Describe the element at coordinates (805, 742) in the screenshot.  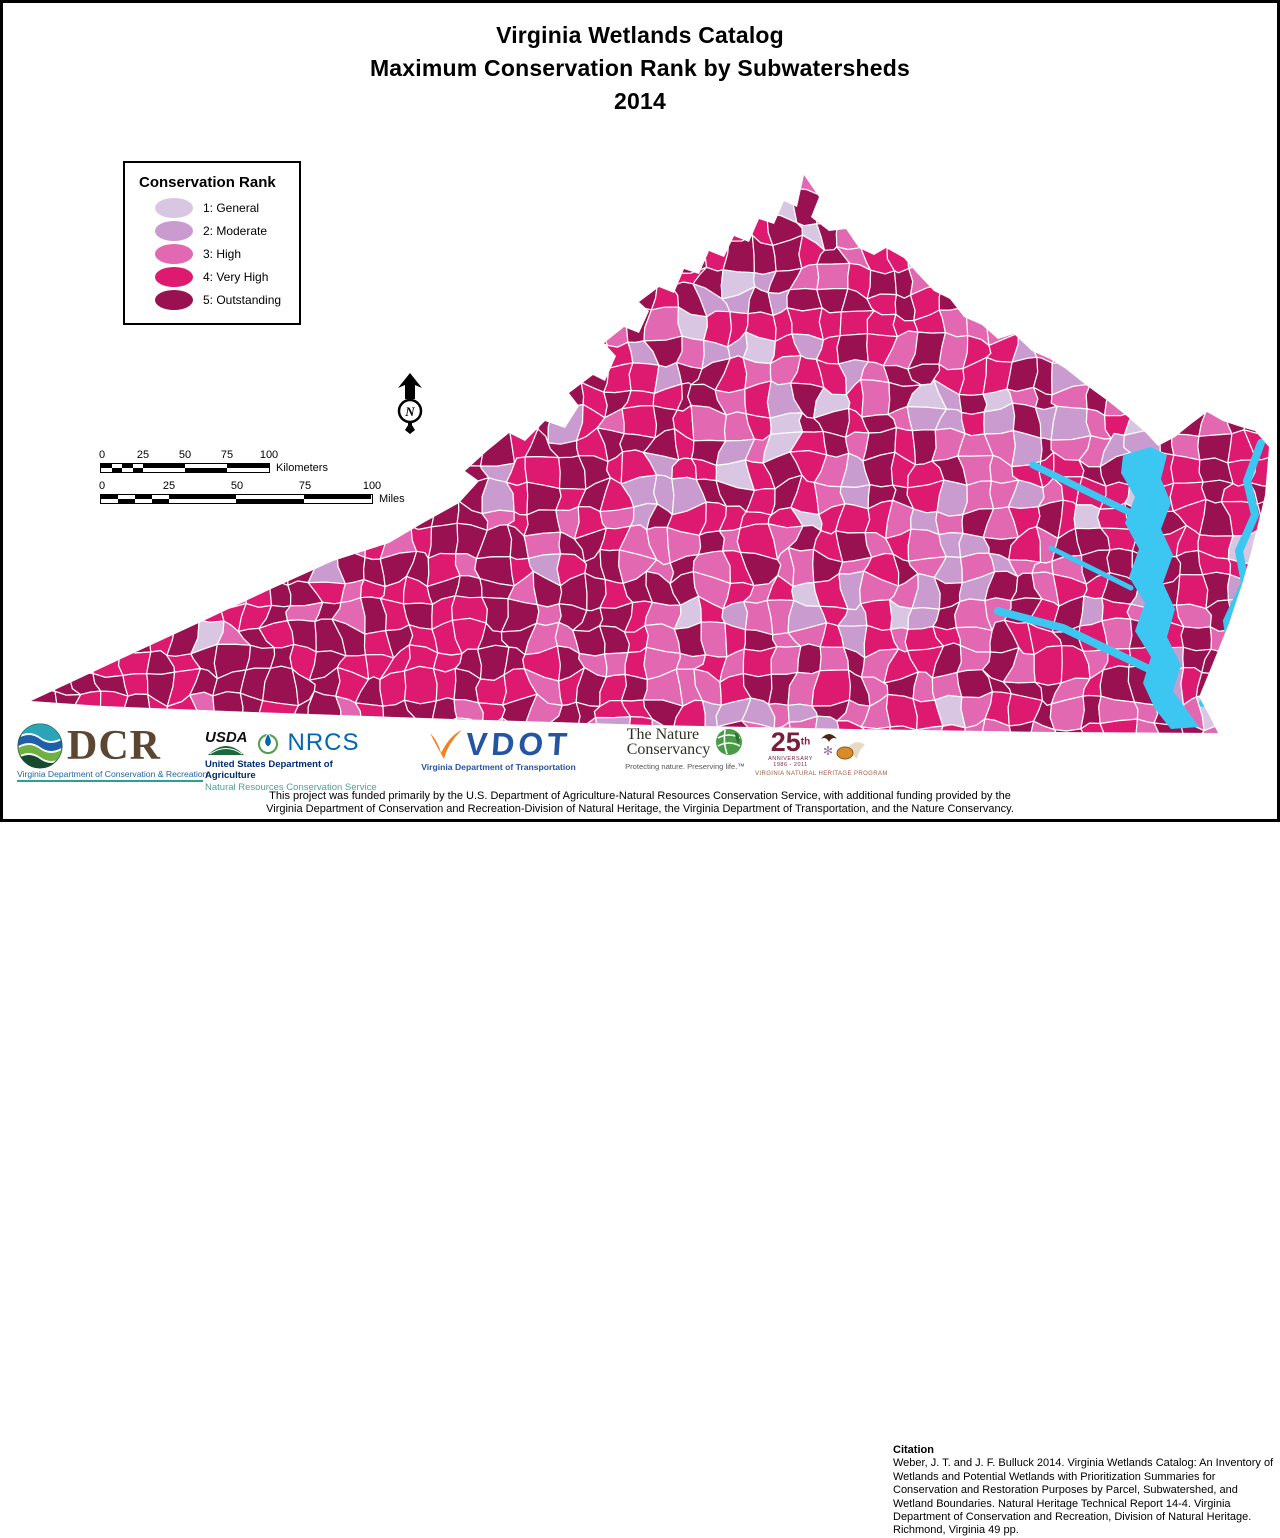
I see `nhp-th-suffix: th` at that location.